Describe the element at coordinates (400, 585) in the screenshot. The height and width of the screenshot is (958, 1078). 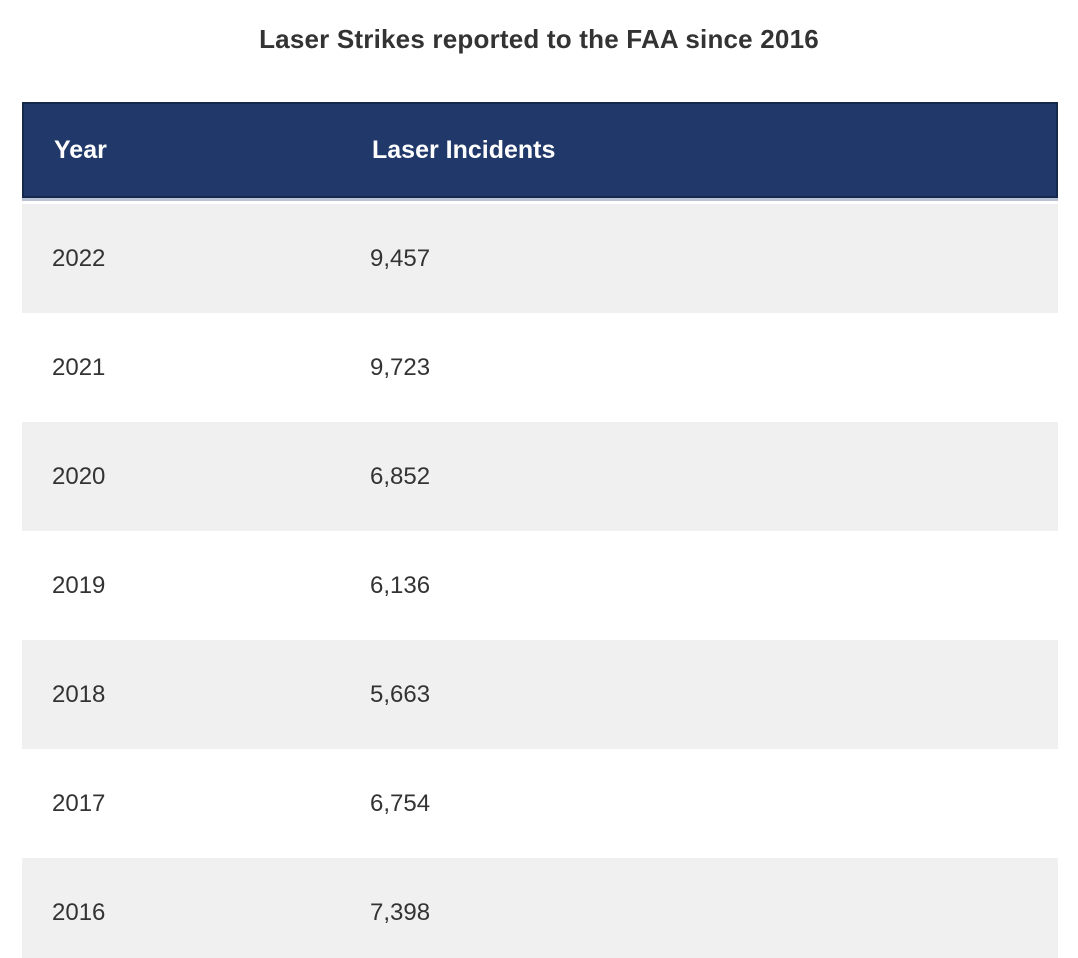
I see `incidents-cell: 6,136` at that location.